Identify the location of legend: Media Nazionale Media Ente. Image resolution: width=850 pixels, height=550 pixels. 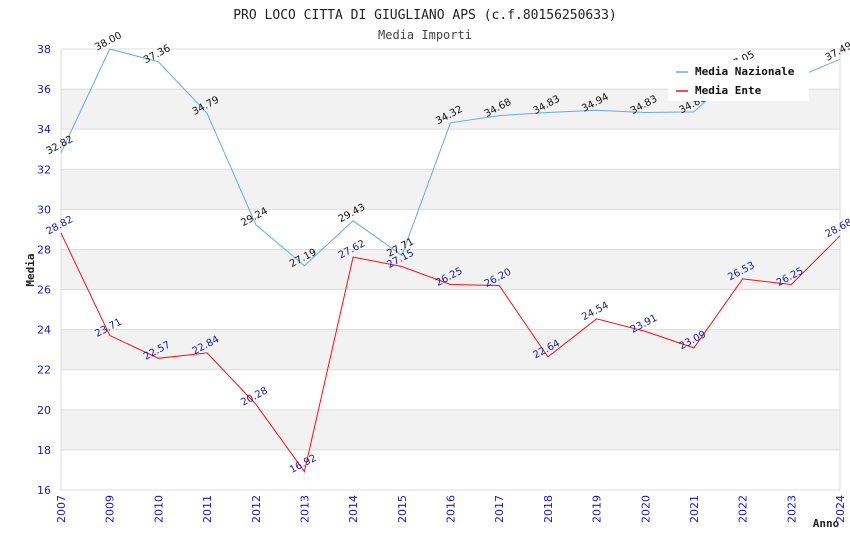
(738, 80).